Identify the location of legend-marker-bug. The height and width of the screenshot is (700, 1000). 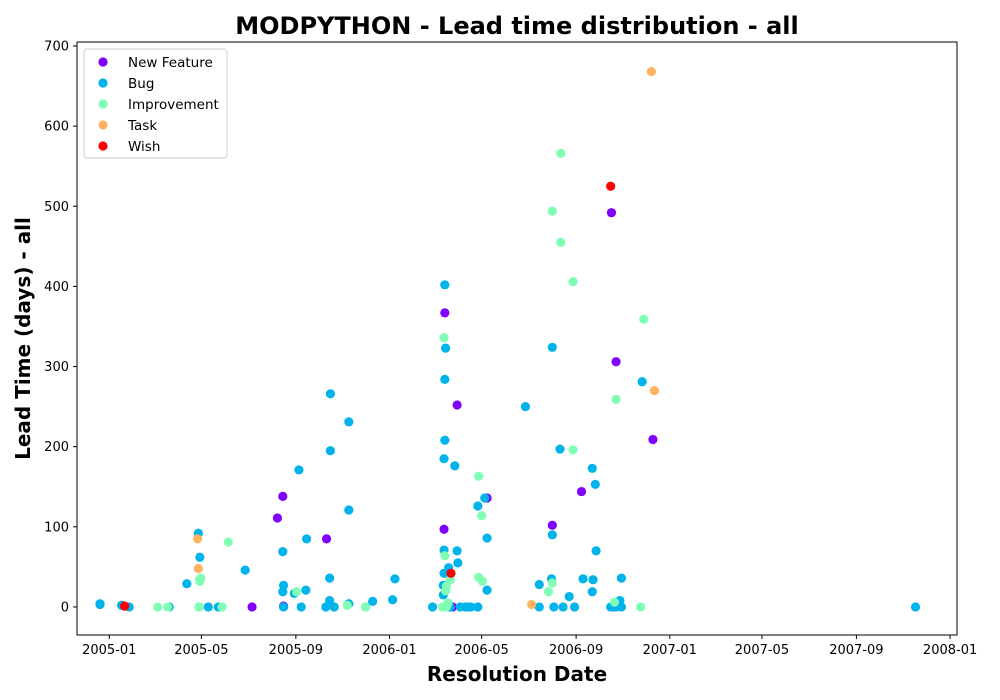
(102, 82).